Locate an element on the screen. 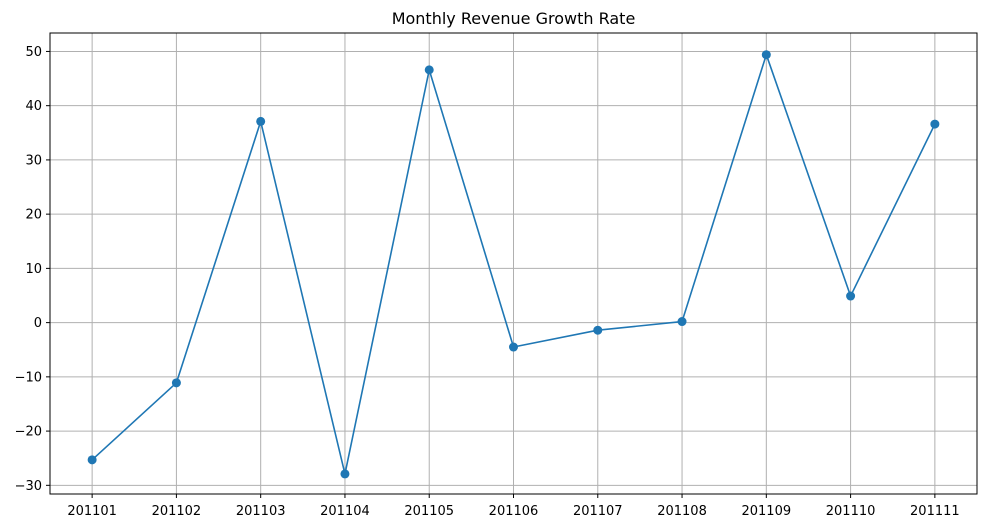 The width and height of the screenshot is (988, 528). y-tick-label: −10 is located at coordinates (28, 377).